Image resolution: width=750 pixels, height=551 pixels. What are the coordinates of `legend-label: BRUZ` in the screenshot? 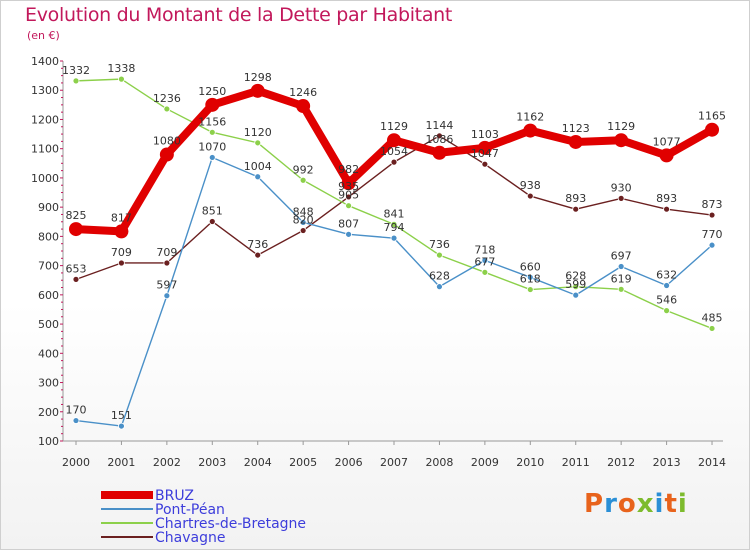 It's located at (174, 496).